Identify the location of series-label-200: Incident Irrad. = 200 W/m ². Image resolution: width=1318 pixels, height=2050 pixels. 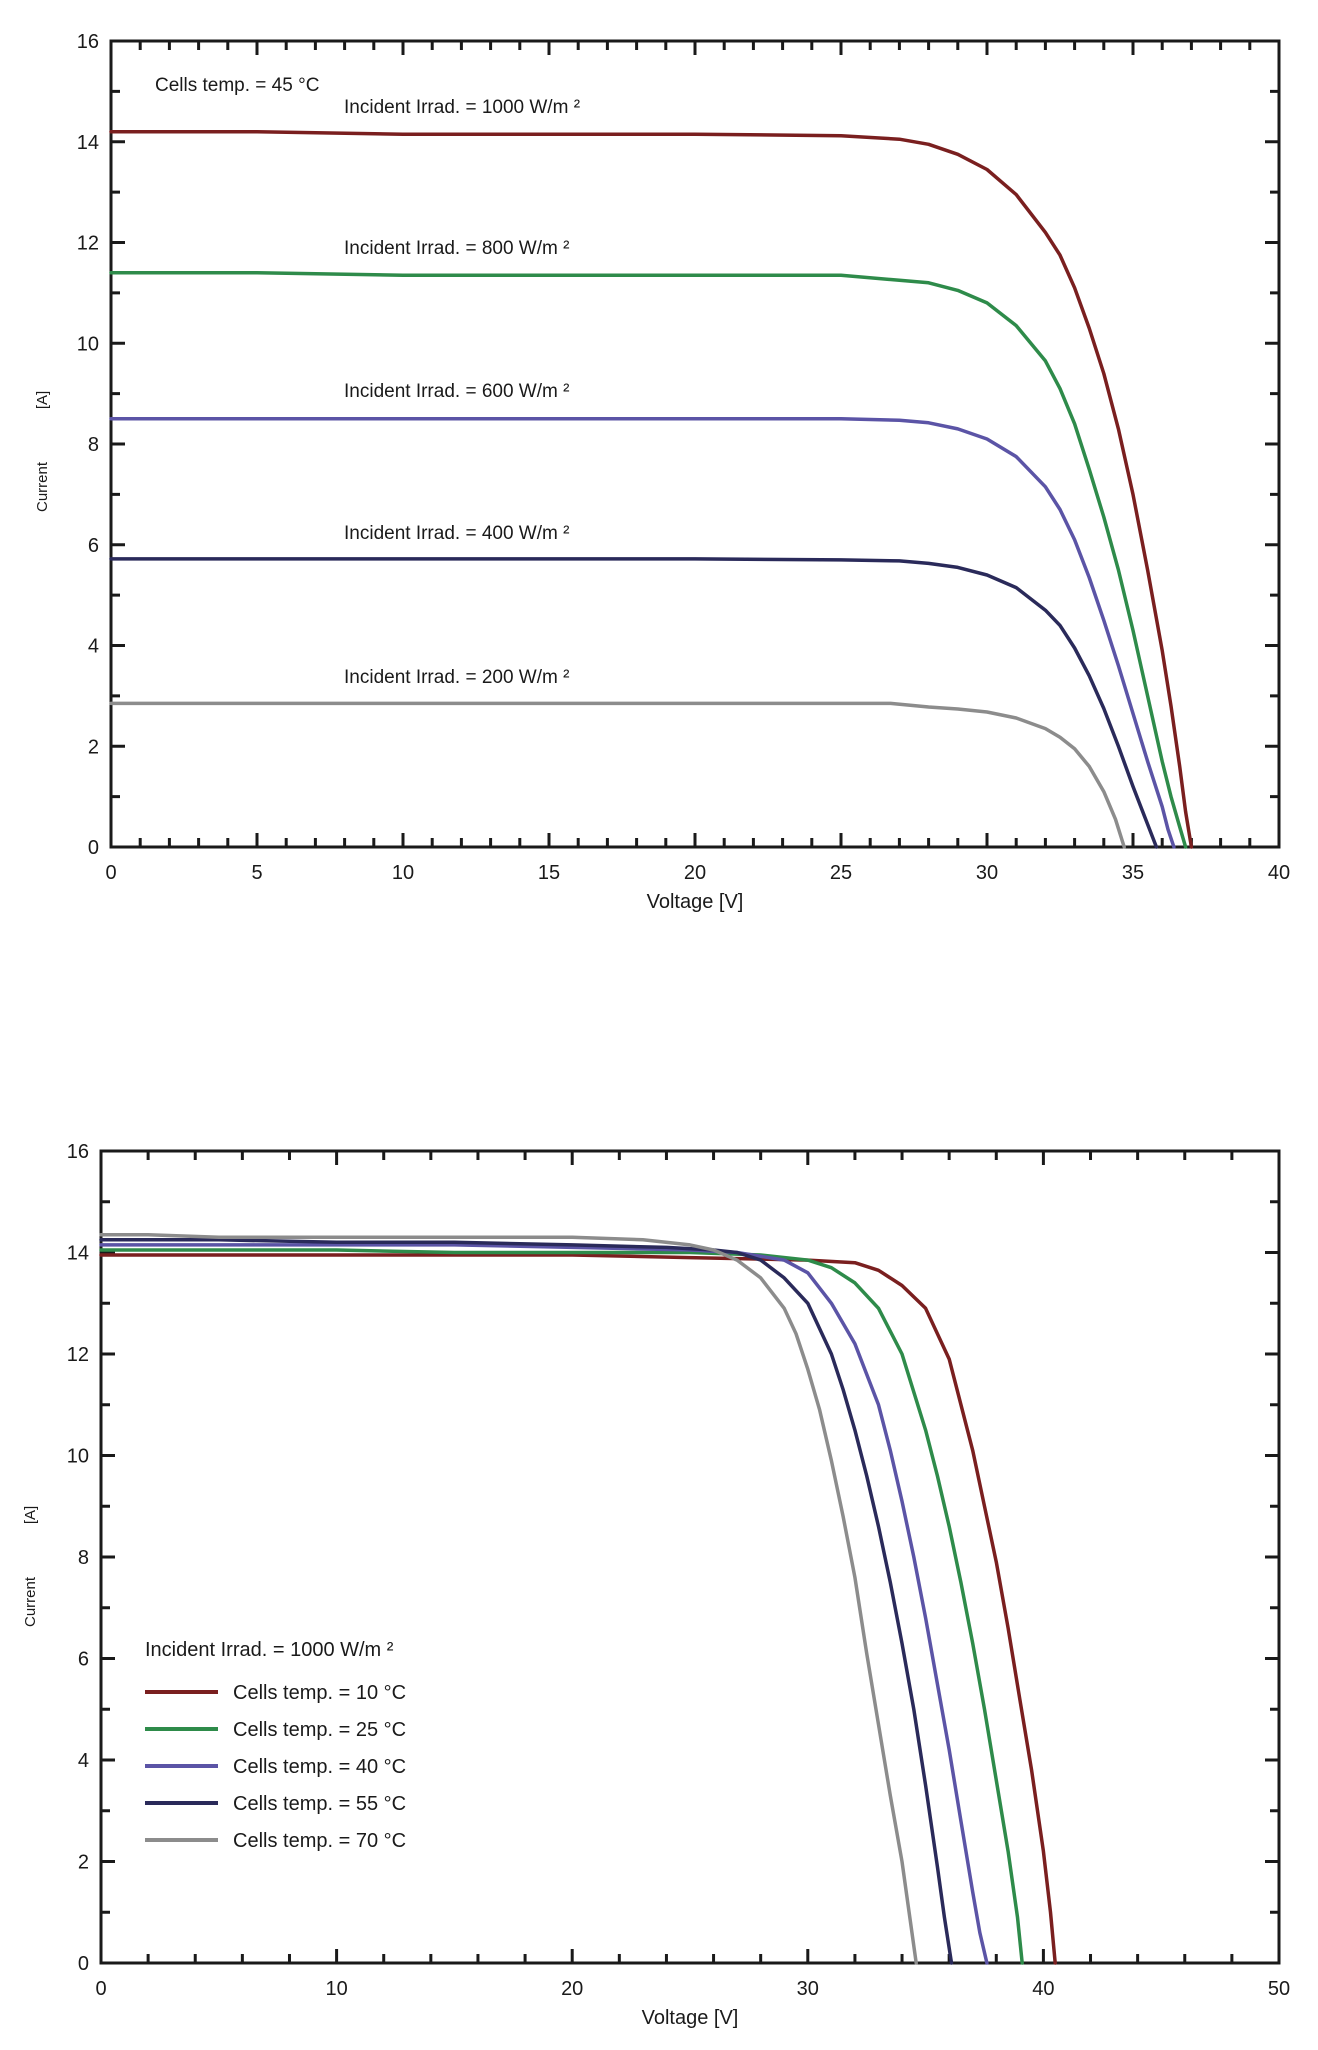
(456, 677).